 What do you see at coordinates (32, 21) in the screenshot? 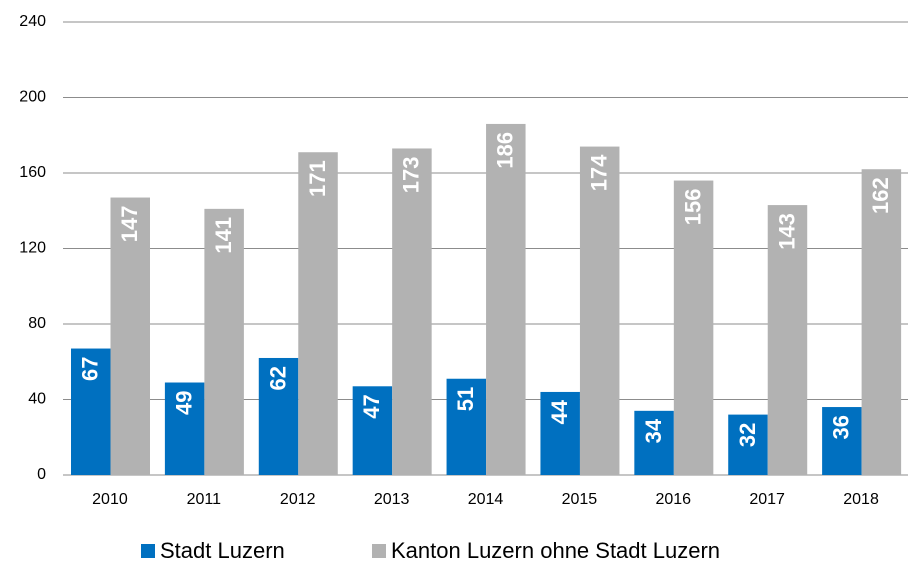
I see `y-tick-label: 240` at bounding box center [32, 21].